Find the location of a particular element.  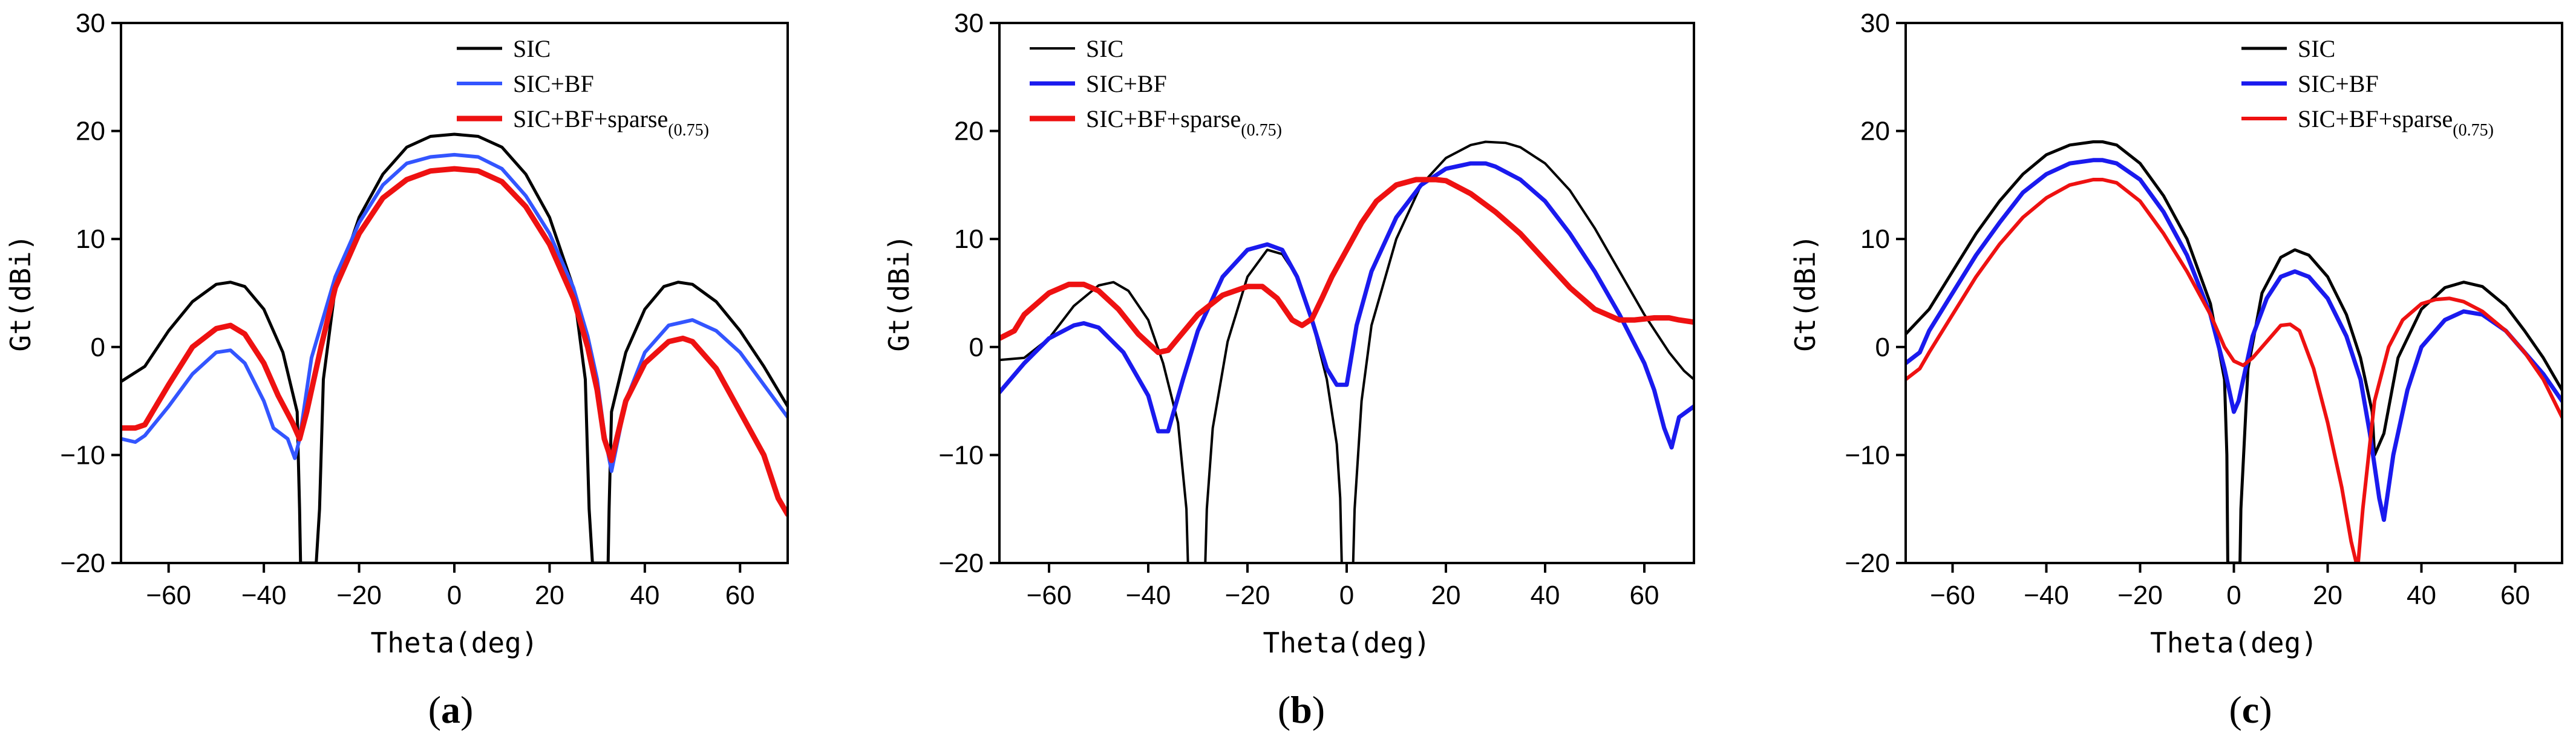

panel-label: (b) is located at coordinates (1301, 709).